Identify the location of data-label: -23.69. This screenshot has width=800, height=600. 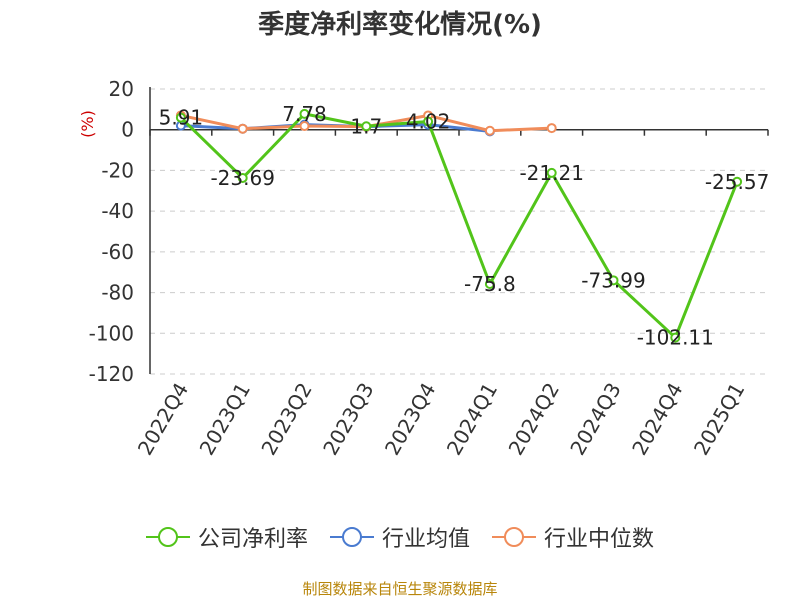
(242, 178).